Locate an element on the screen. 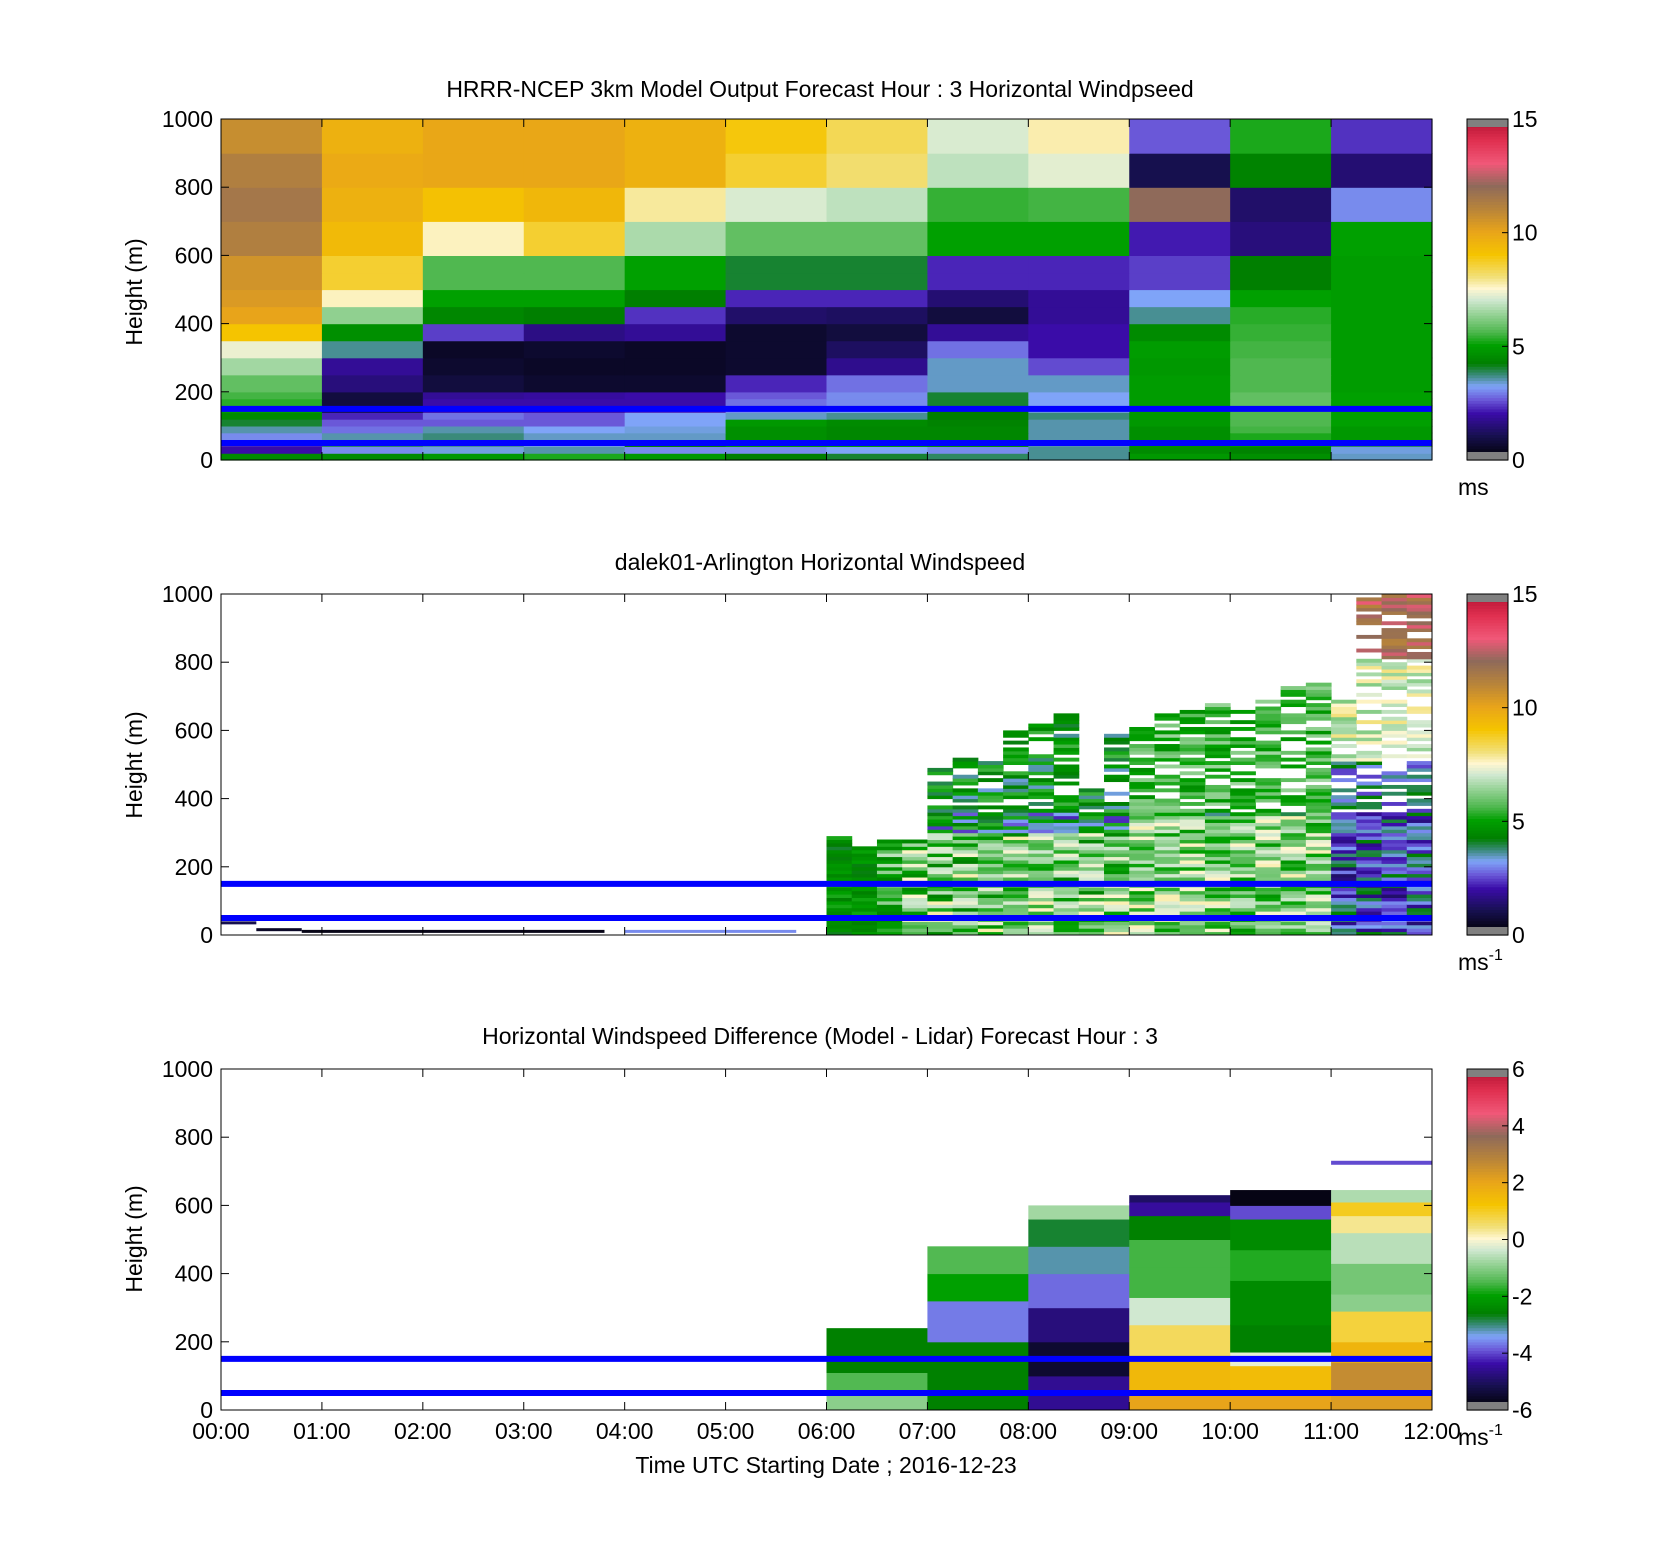 This screenshot has height=1561, width=1680. x-tick-label: 06:00 is located at coordinates (827, 1431).